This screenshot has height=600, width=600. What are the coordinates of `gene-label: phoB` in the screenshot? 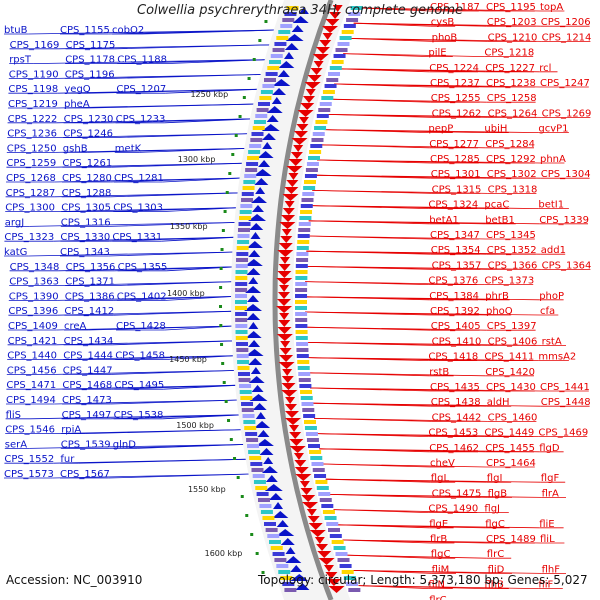 It's located at (445, 37).